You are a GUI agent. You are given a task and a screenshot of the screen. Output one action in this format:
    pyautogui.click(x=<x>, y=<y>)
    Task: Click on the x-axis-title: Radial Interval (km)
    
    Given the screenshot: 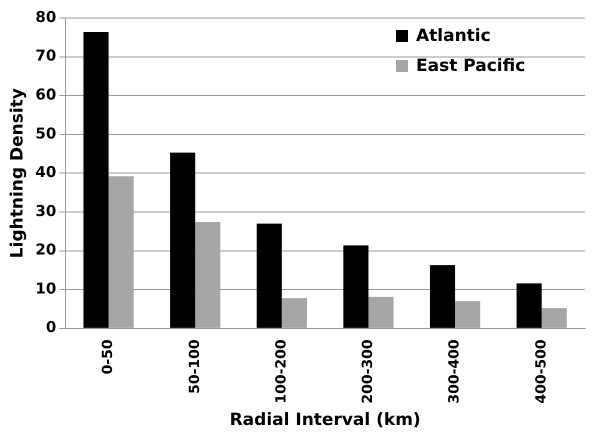 What is the action you would take?
    pyautogui.click(x=325, y=420)
    